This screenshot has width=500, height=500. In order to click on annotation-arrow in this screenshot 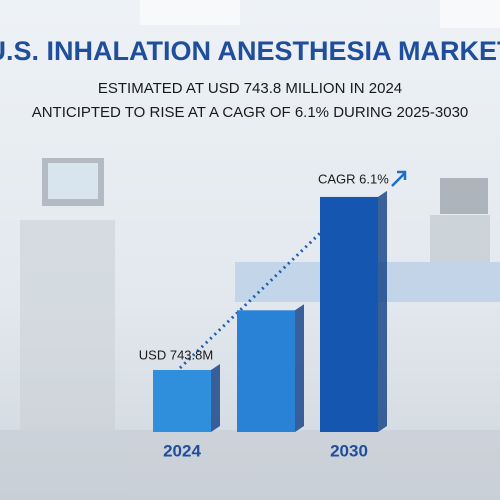, I will do `click(399, 178)`.